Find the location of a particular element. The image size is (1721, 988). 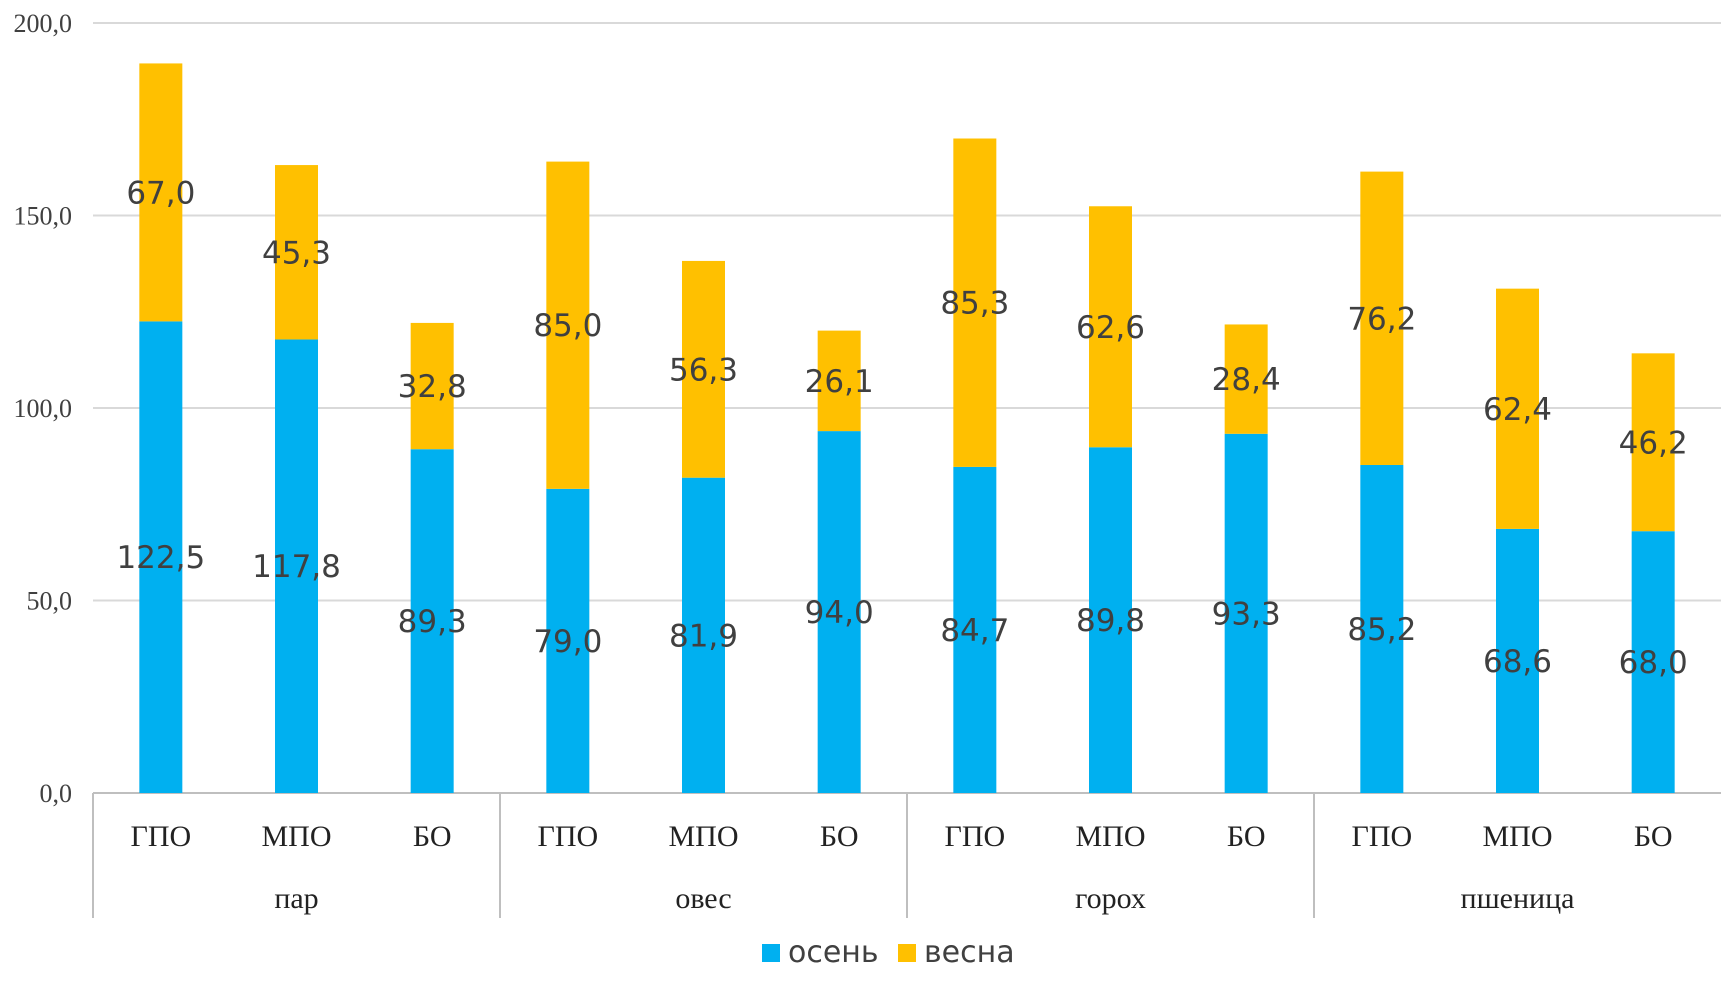

data-label-vesna: 45,3 is located at coordinates (296, 253).